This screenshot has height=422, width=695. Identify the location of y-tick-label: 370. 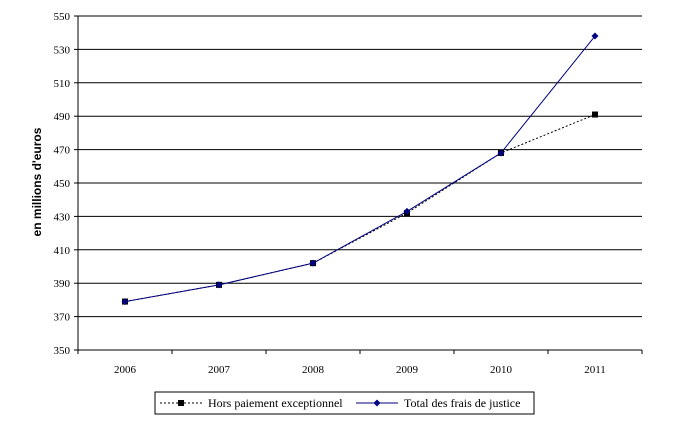
(62, 318).